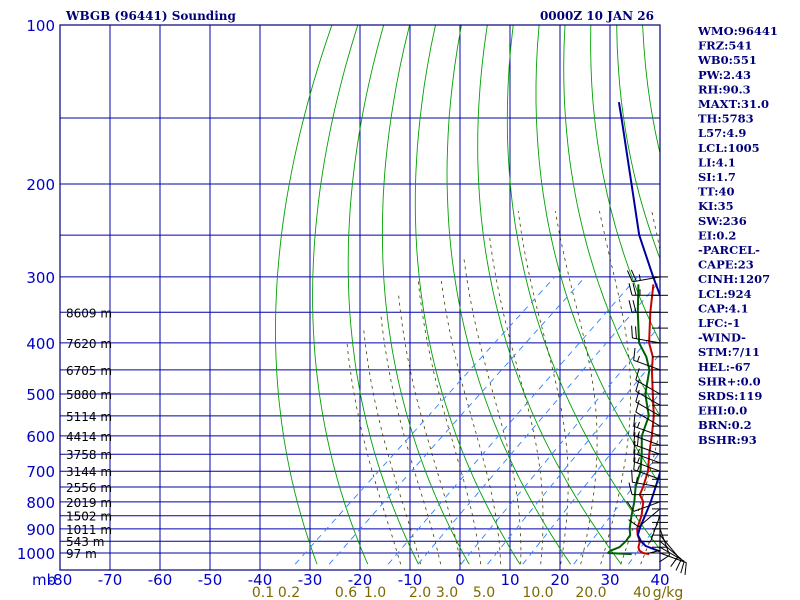  I want to click on height-label: 543 m, so click(85, 542).